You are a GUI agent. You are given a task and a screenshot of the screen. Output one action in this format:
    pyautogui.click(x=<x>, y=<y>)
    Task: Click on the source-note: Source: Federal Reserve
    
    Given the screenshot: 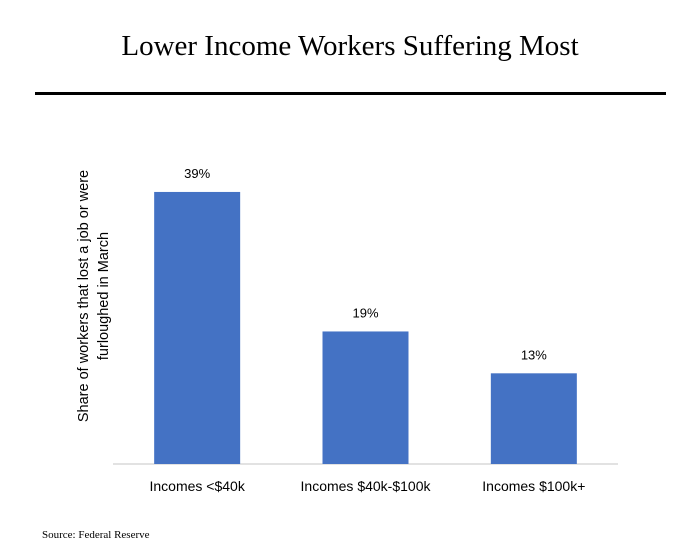 What is the action you would take?
    pyautogui.click(x=96, y=535)
    